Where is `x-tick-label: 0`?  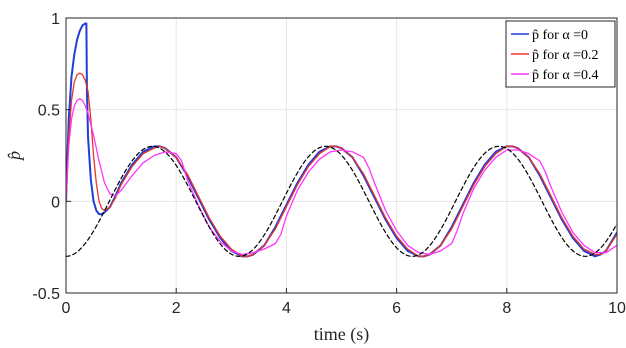 x-tick-label: 0 is located at coordinates (66, 308).